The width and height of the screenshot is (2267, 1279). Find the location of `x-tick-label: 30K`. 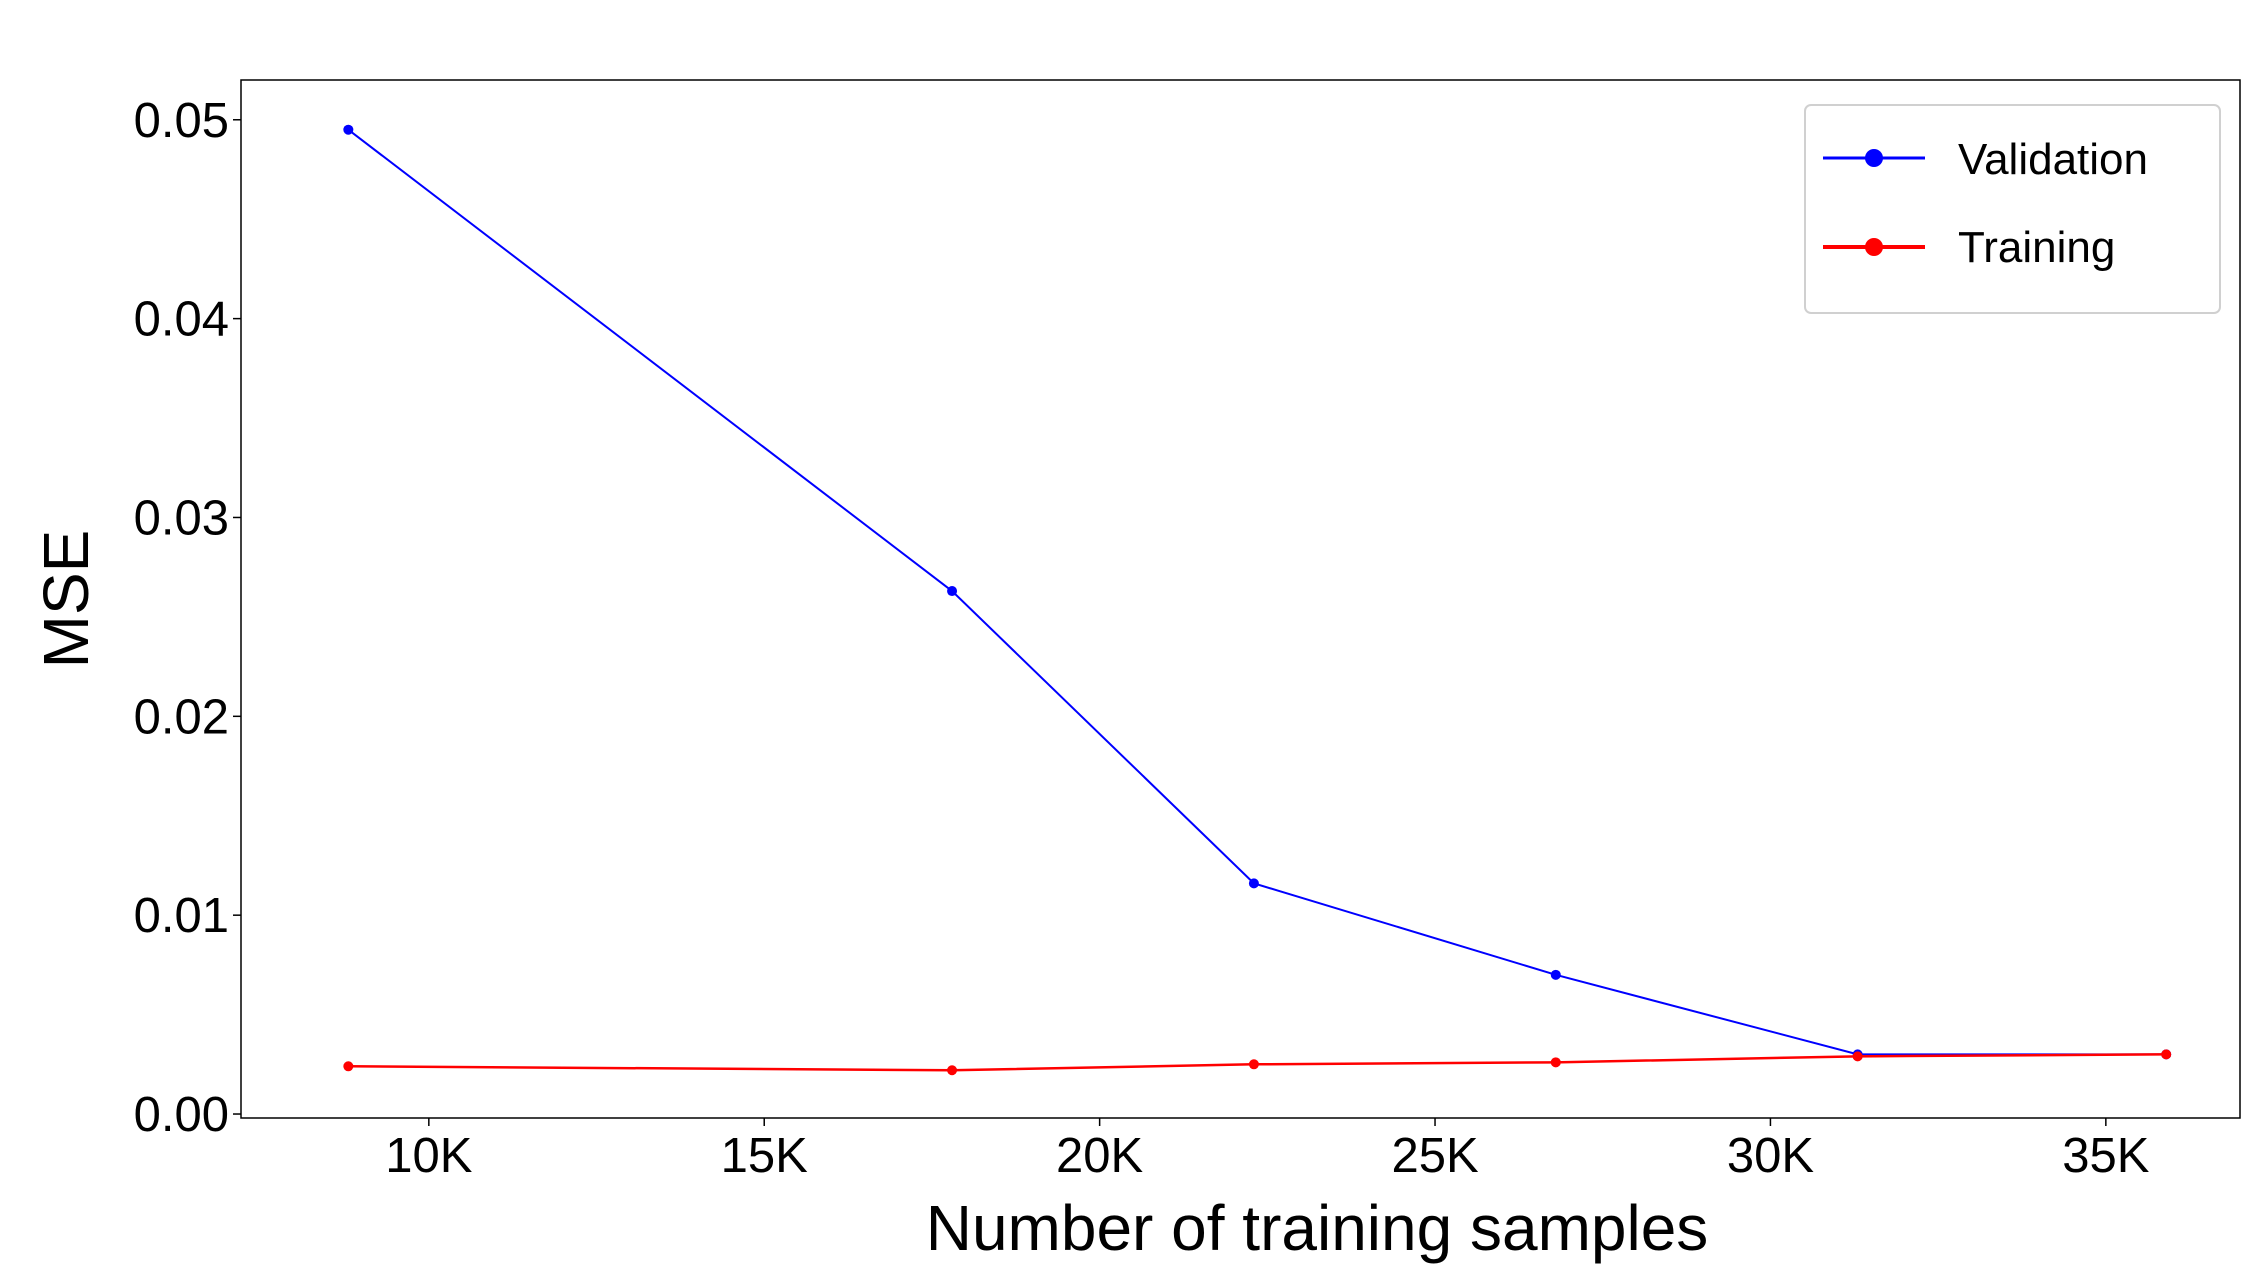

x-tick-label: 30K is located at coordinates (1771, 1156).